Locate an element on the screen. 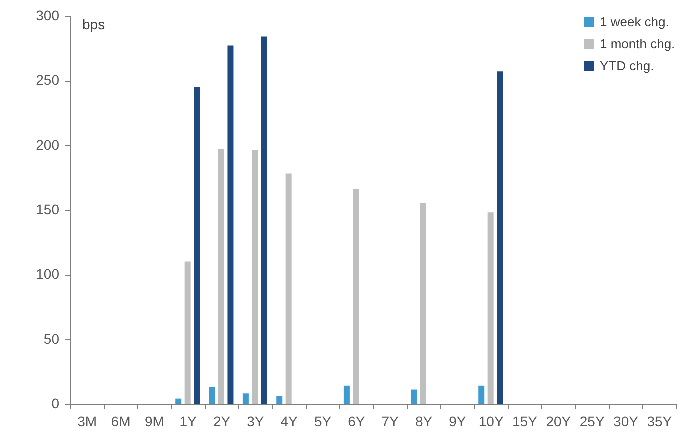 This screenshot has height=433, width=700. x-tick-label: 15Y is located at coordinates (525, 422).